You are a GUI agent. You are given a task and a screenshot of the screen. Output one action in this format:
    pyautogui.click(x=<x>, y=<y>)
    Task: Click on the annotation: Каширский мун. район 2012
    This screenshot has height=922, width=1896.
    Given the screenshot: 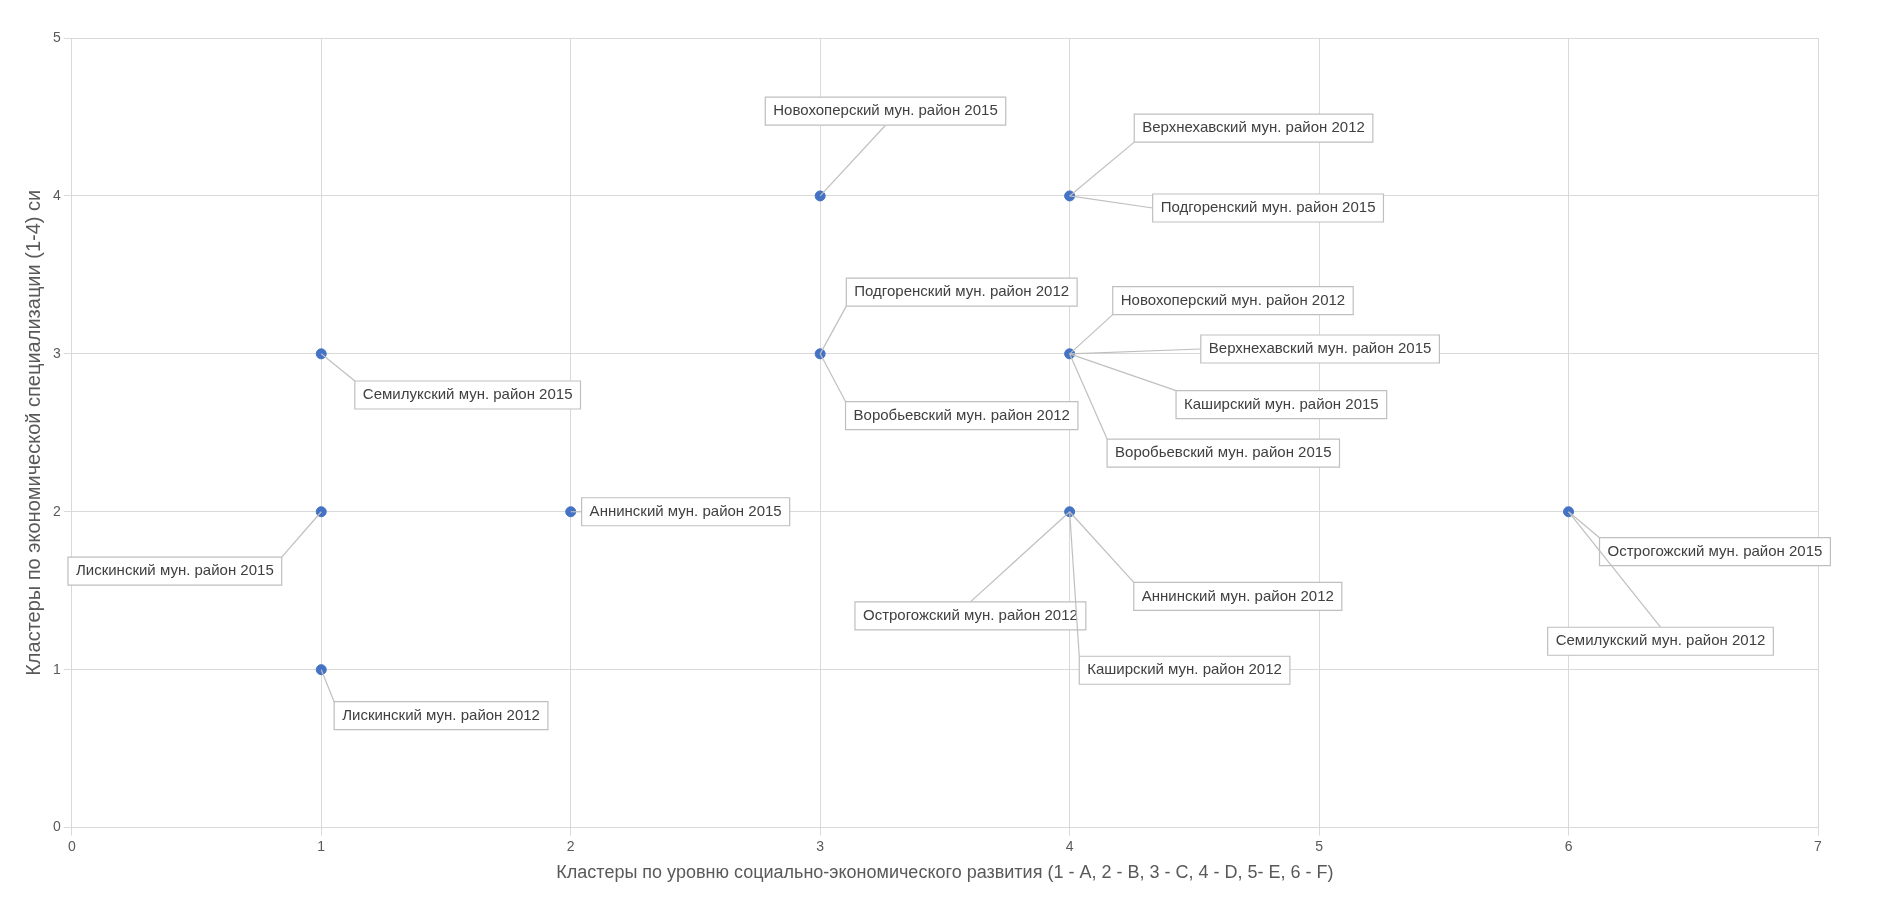 What is the action you would take?
    pyautogui.click(x=1184, y=669)
    